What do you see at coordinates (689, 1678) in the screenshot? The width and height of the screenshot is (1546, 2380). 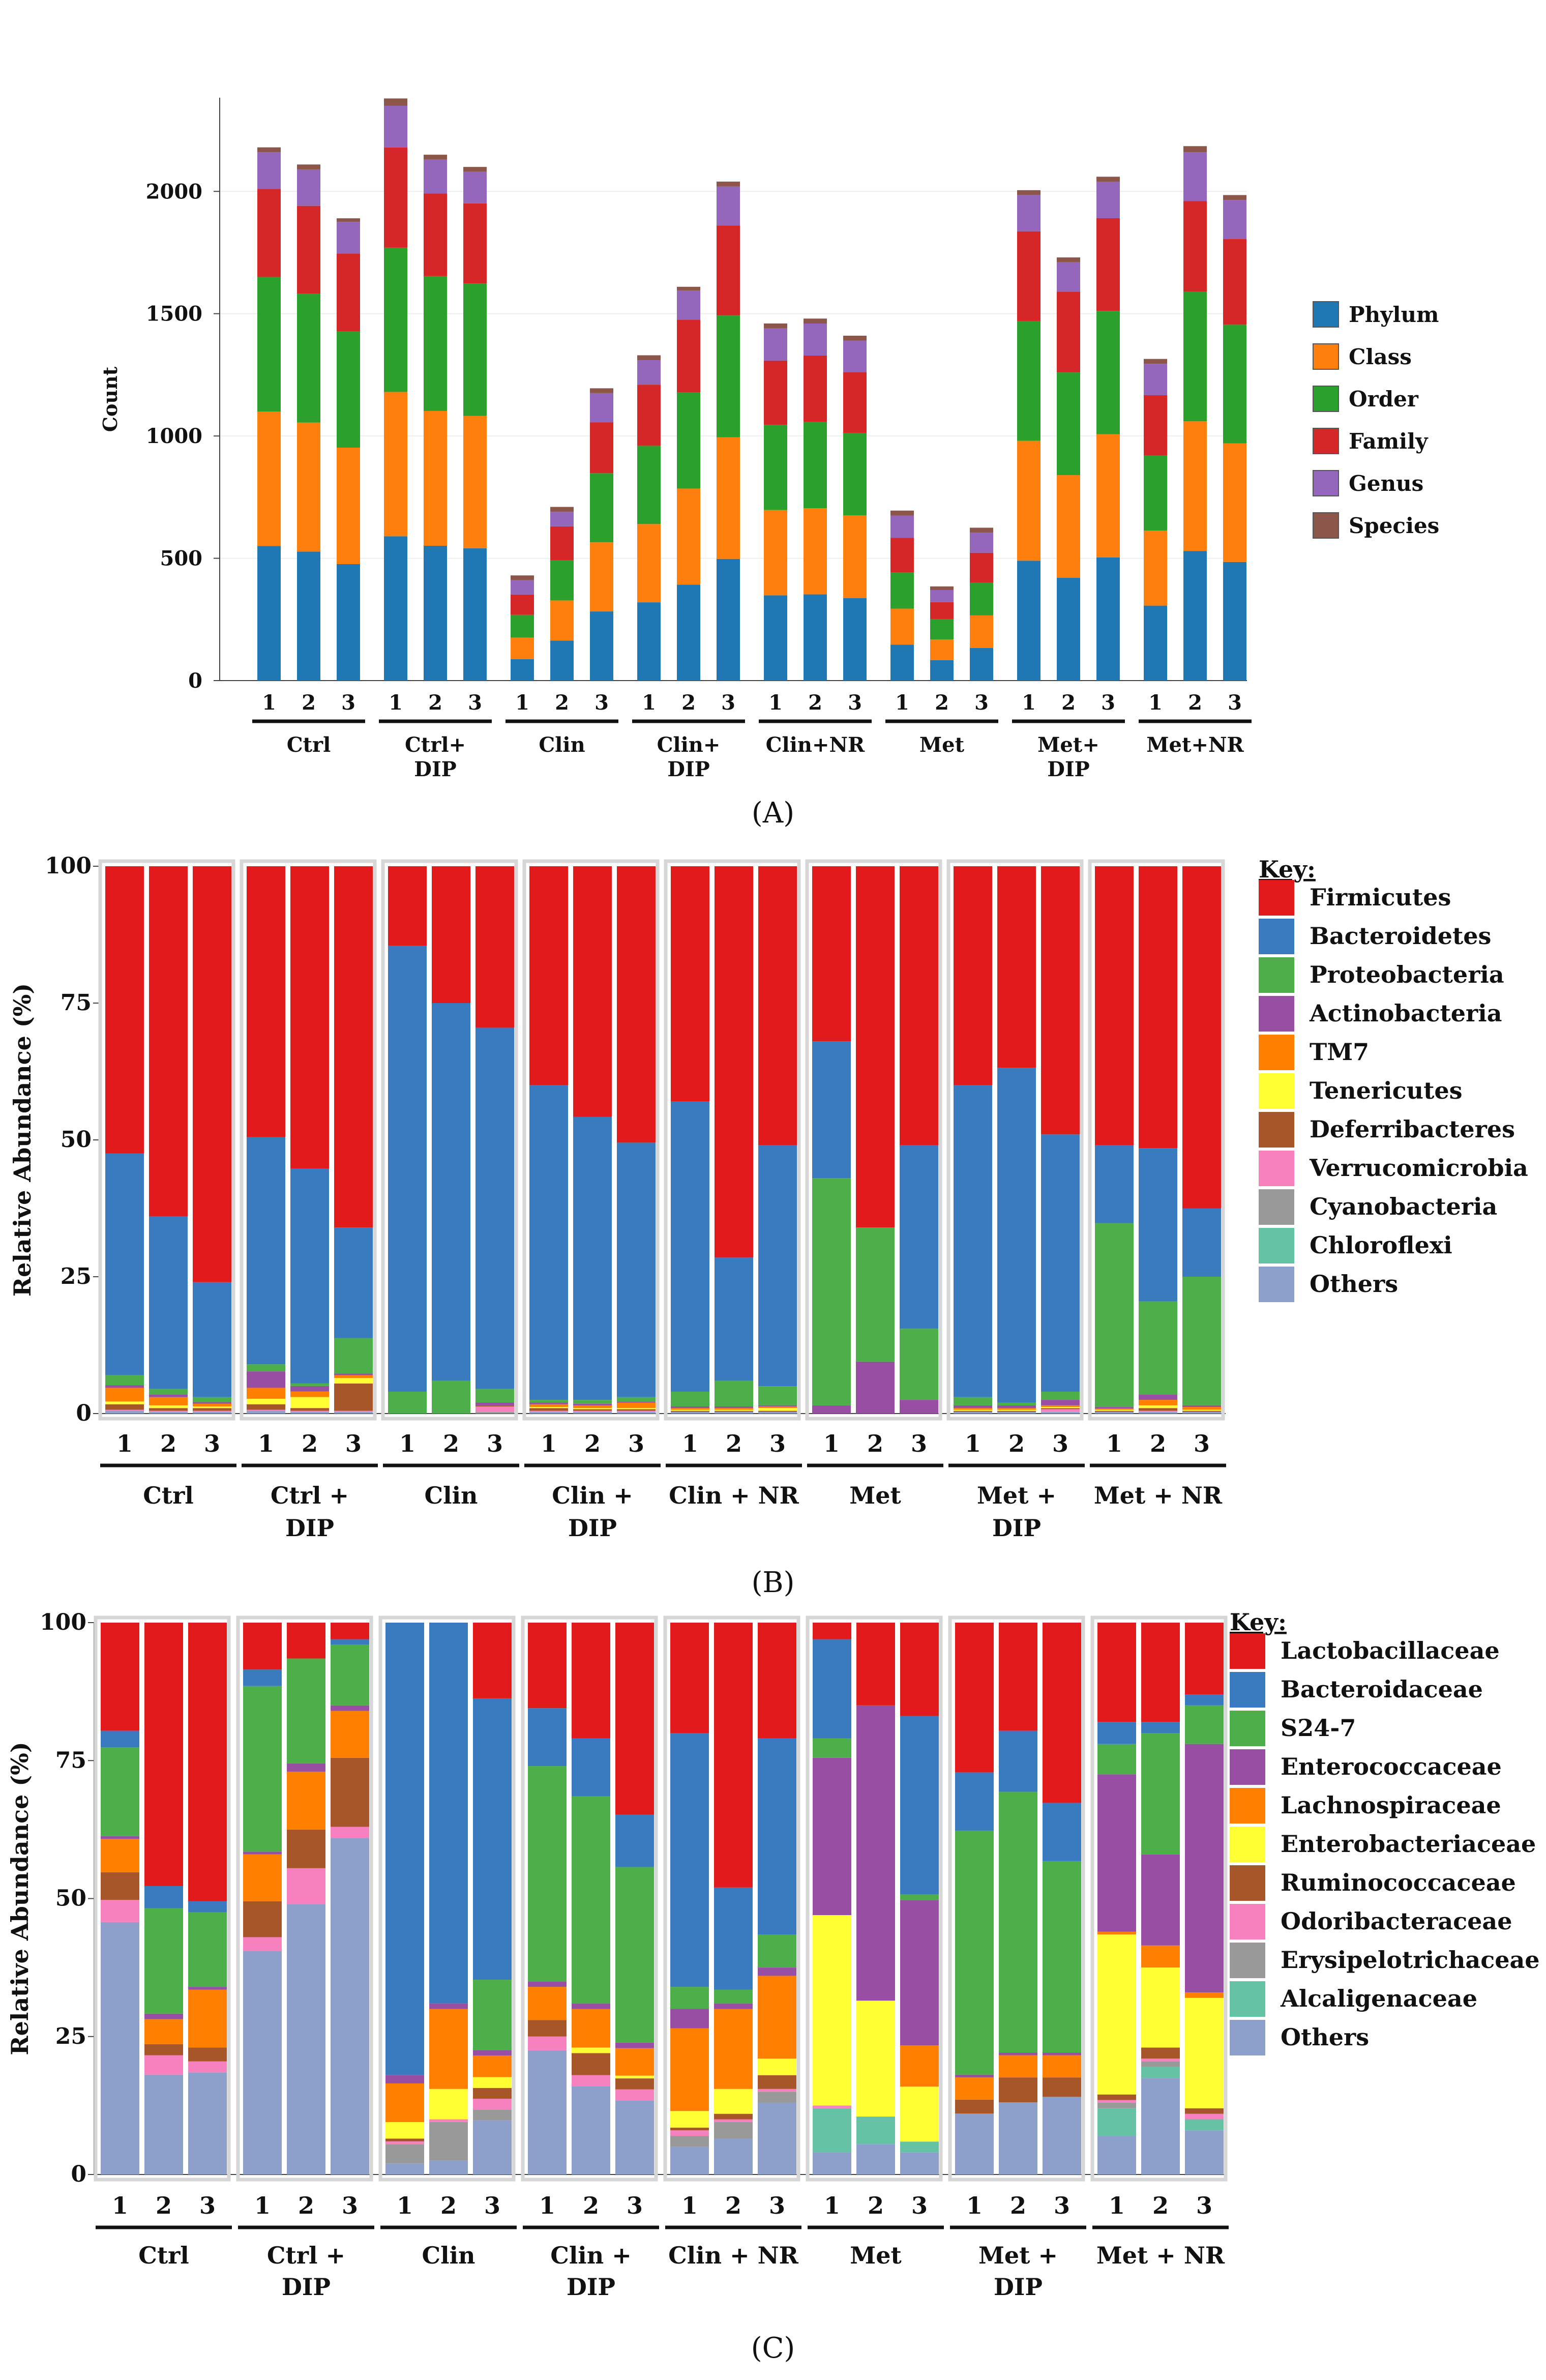 I see `bar-c-g5-r1-lactobacillaceae` at bounding box center [689, 1678].